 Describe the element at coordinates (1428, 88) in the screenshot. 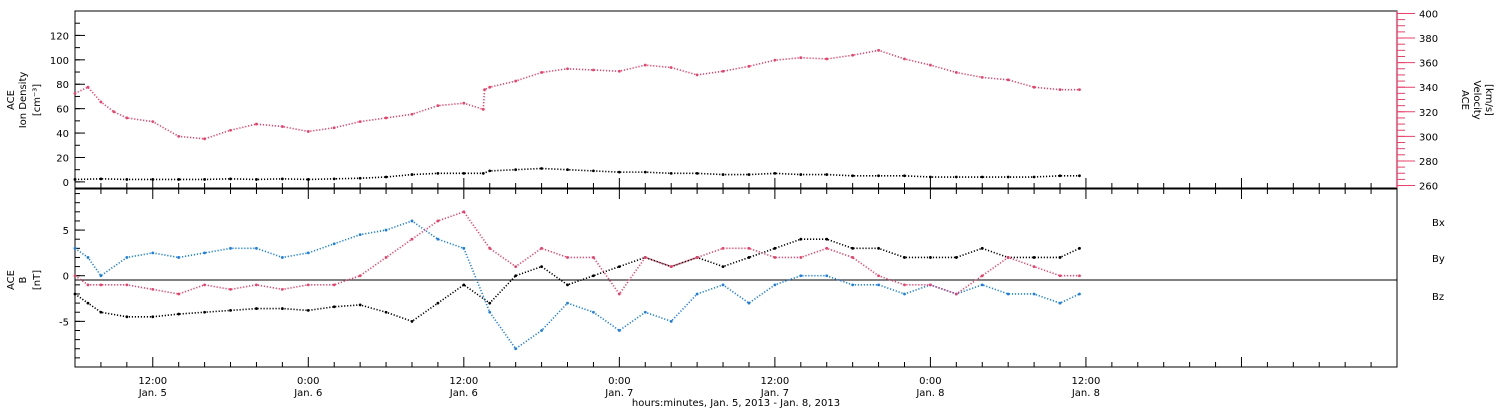

I see `velocity-tick-label: 340` at that location.